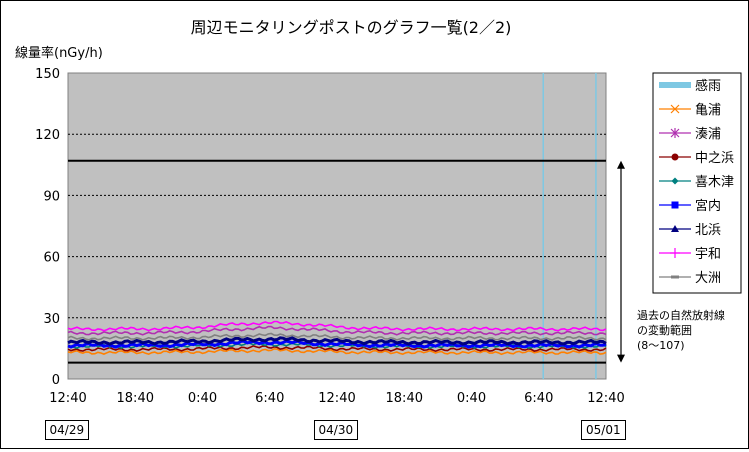  What do you see at coordinates (59, 53) in the screenshot?
I see `y-axis-label: 線量率(nGy/h)` at bounding box center [59, 53].